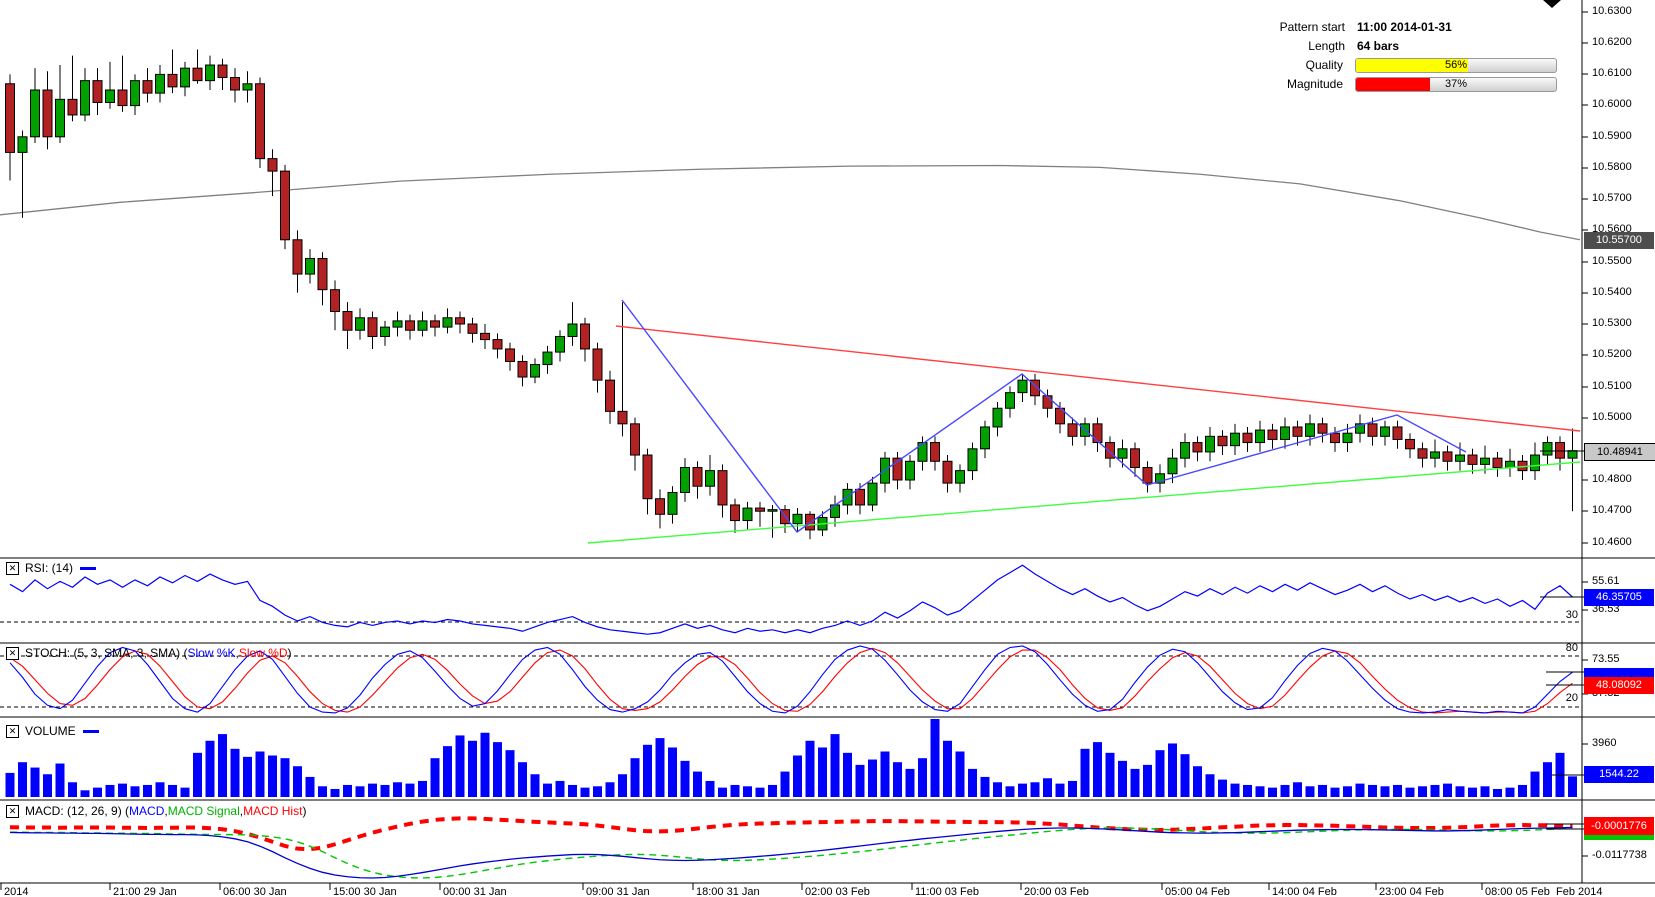  Describe the element at coordinates (1606, 659) in the screenshot. I see `stoch-tick-label: 73.55` at that location.